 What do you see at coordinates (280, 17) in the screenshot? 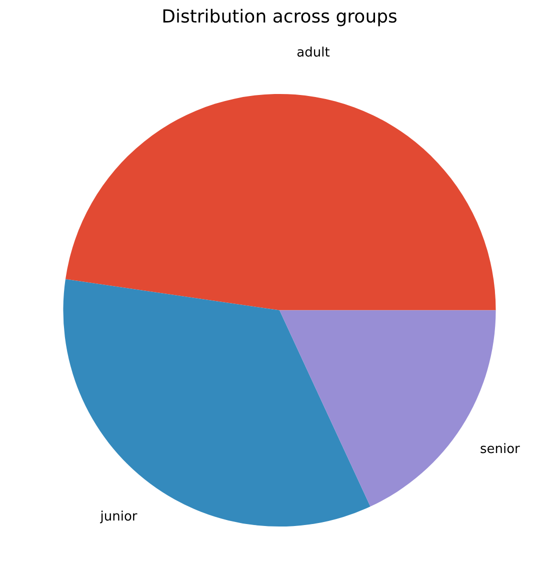
I see `chart-title: Distribution across groups` at bounding box center [280, 17].